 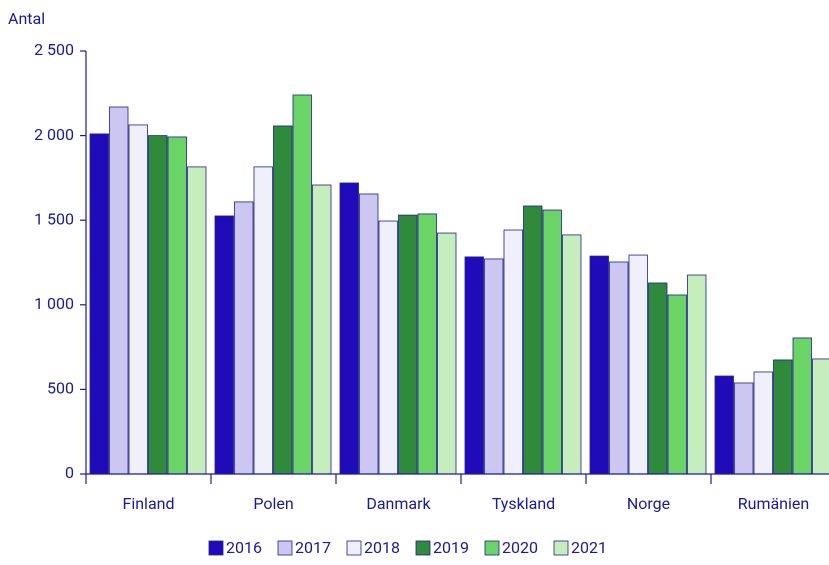 What do you see at coordinates (54, 218) in the screenshot?
I see `y-tick-label: 1 500` at bounding box center [54, 218].